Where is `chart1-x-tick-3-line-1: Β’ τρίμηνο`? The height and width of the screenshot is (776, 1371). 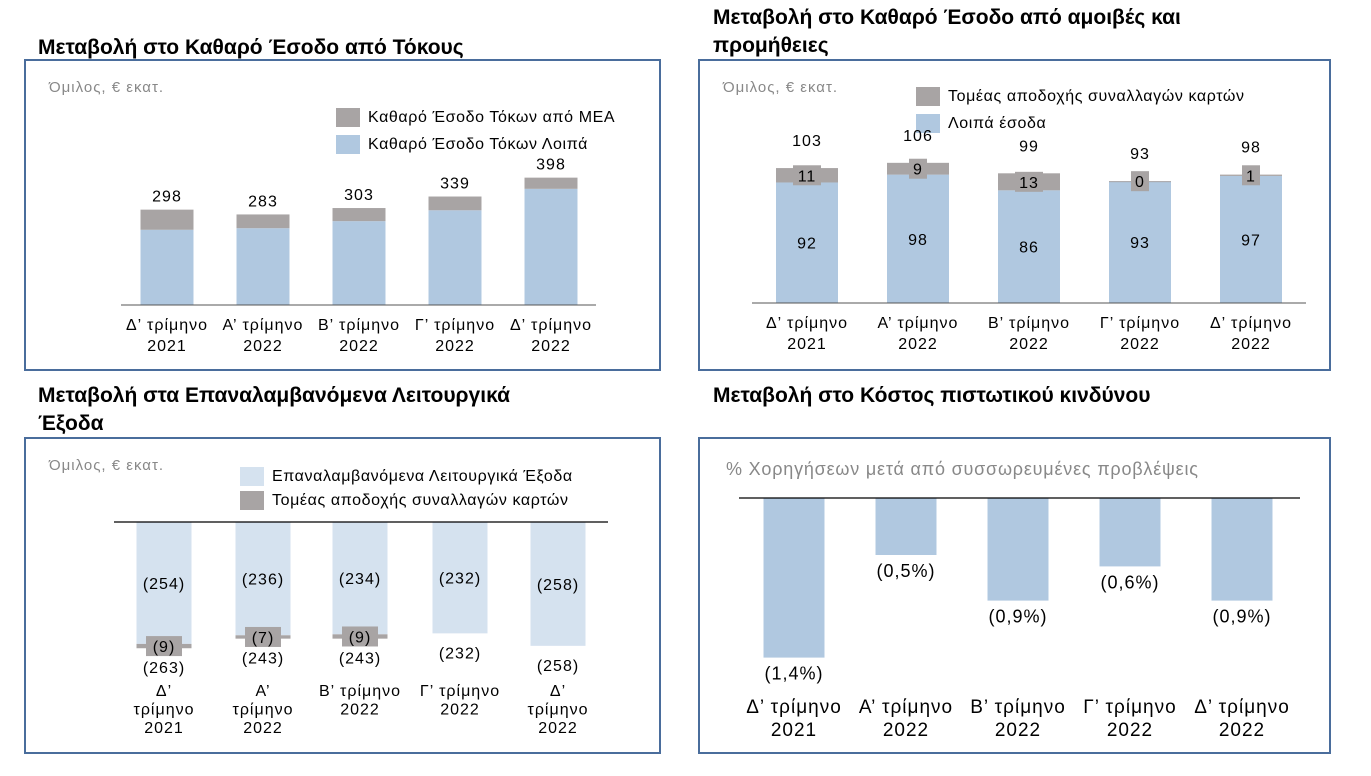 chart1-x-tick-3-line-1: Β’ τρίμηνο is located at coordinates (359, 325).